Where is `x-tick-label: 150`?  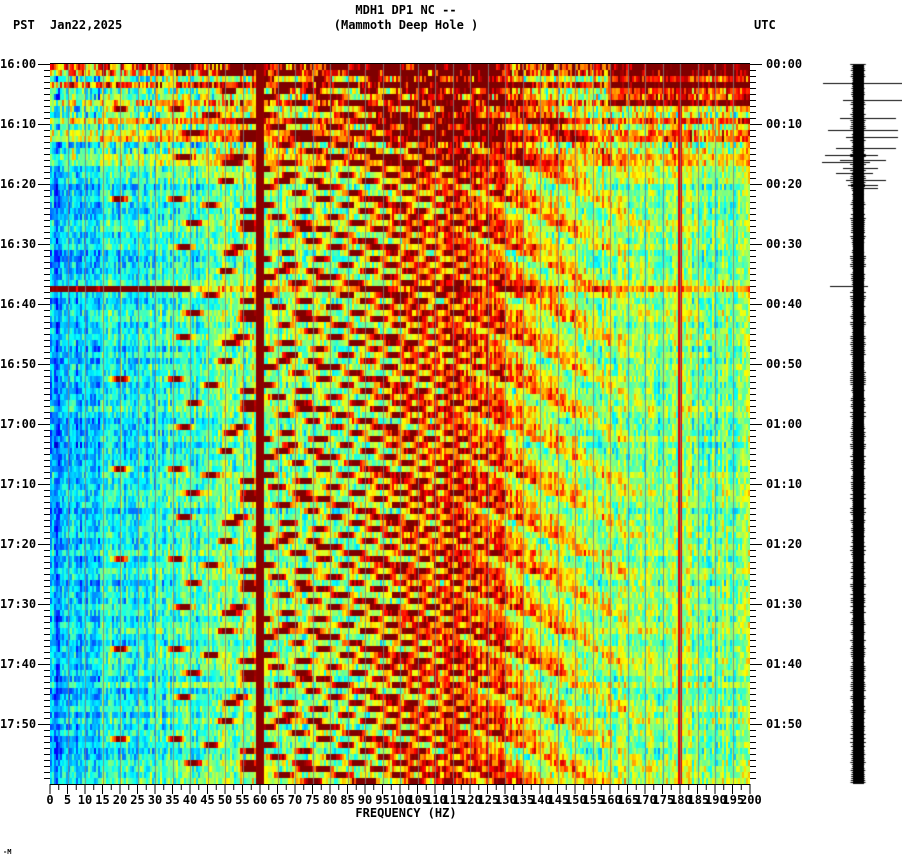
x-tick-label: 150 is located at coordinates (576, 800).